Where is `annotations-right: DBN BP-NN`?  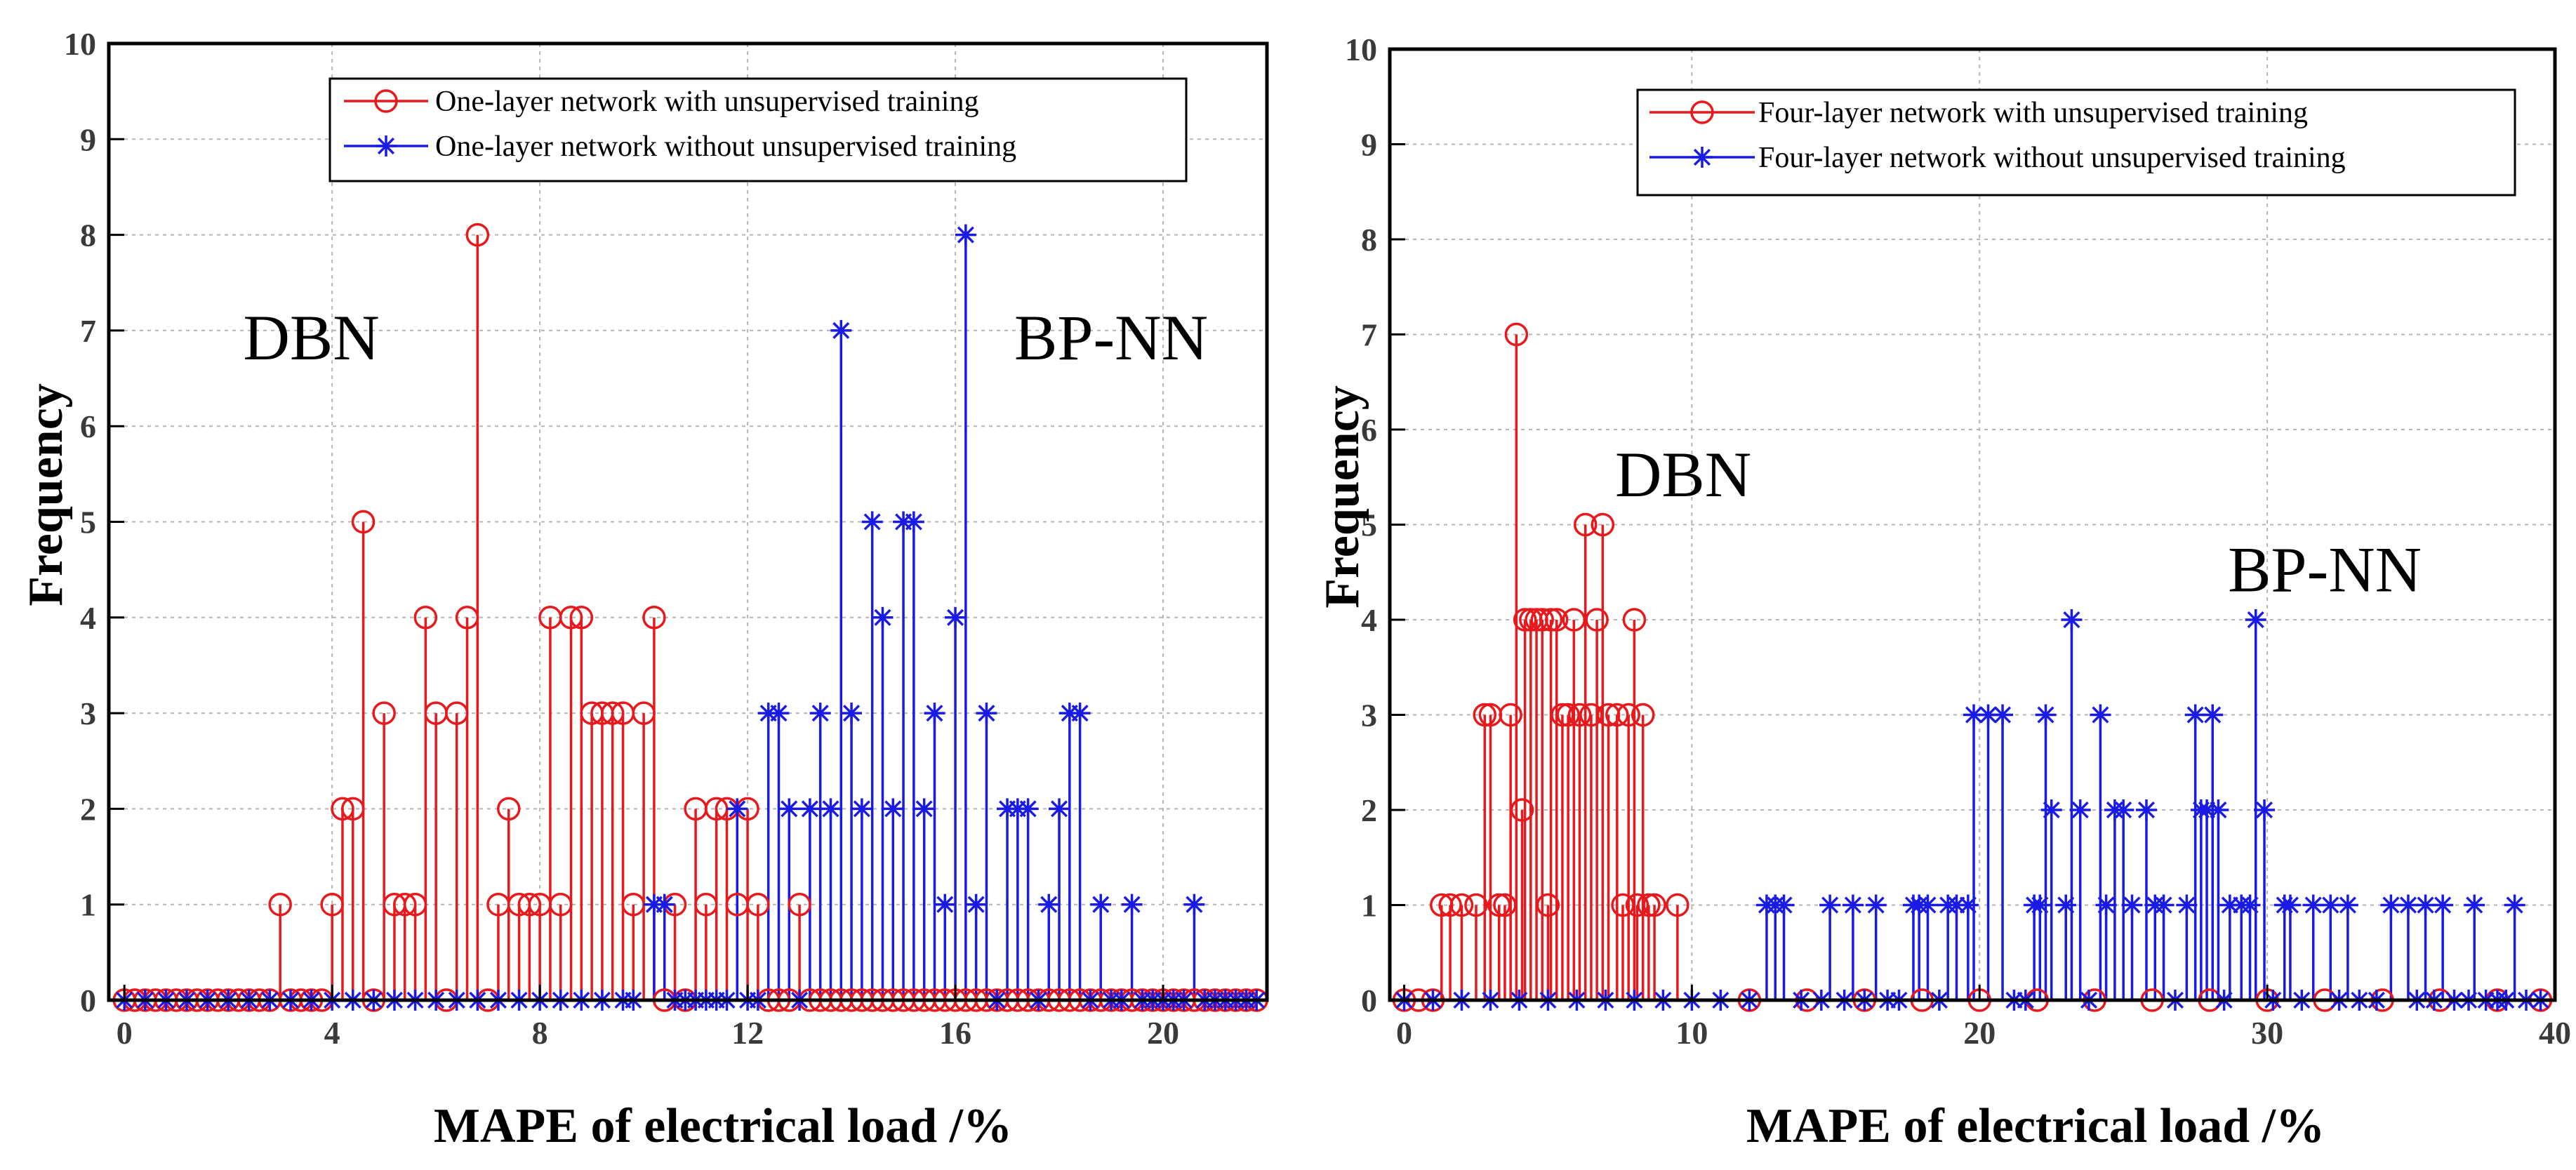 annotations-right: DBN BP-NN is located at coordinates (2019, 523).